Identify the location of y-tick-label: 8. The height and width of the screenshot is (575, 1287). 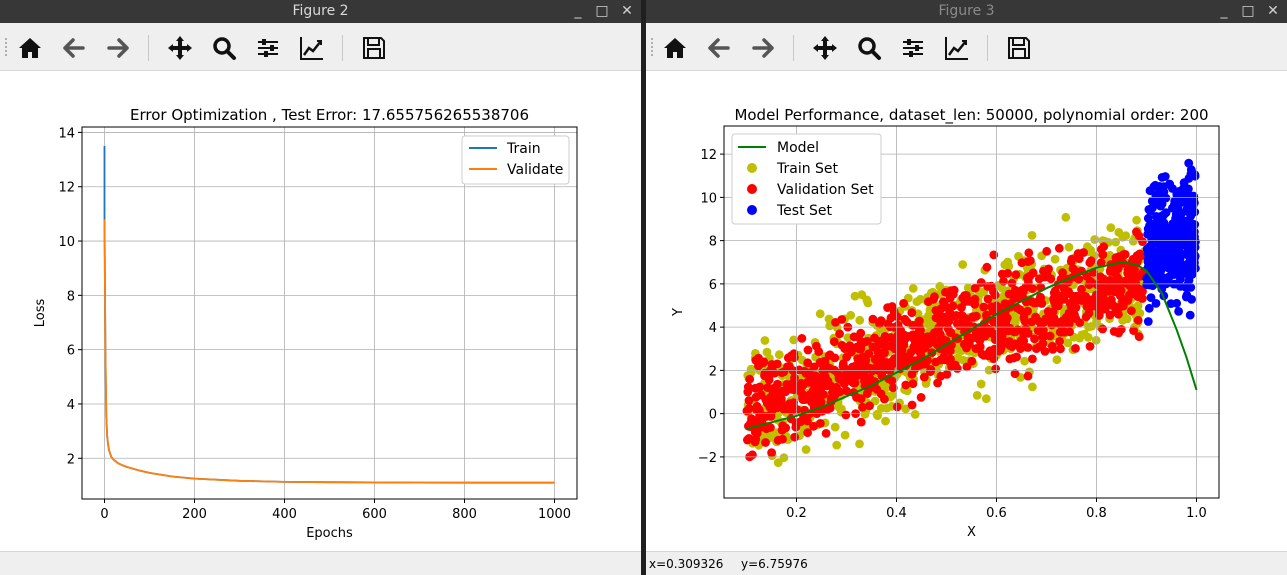
(713, 242).